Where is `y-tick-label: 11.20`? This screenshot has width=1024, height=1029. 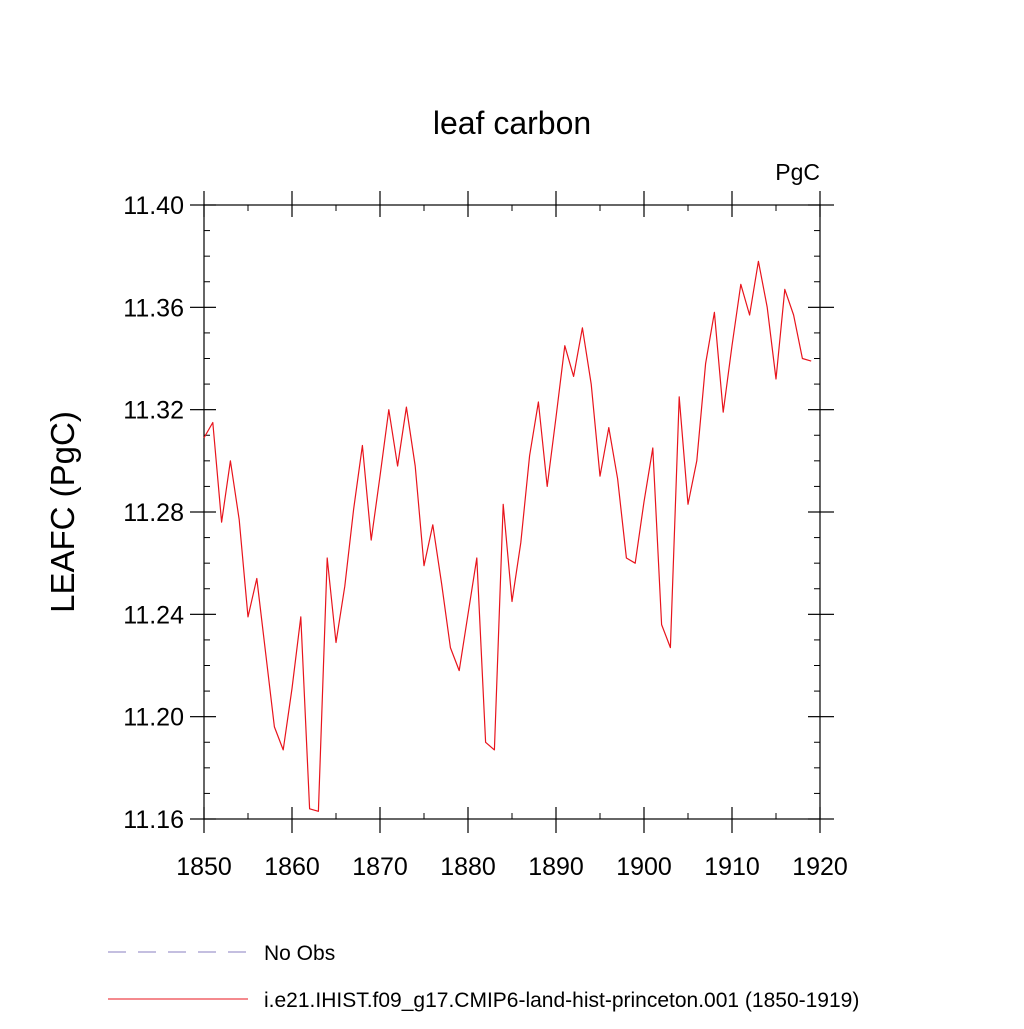
y-tick-label: 11.20 is located at coordinates (153, 718).